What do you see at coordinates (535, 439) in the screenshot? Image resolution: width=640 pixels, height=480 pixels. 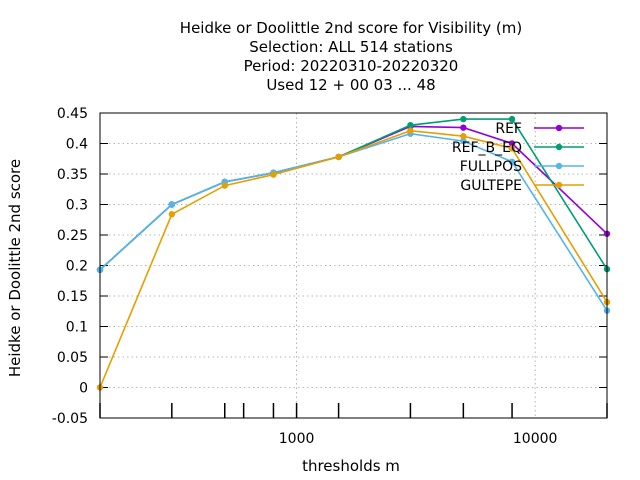 I see `x-tick-label: 10000` at bounding box center [535, 439].